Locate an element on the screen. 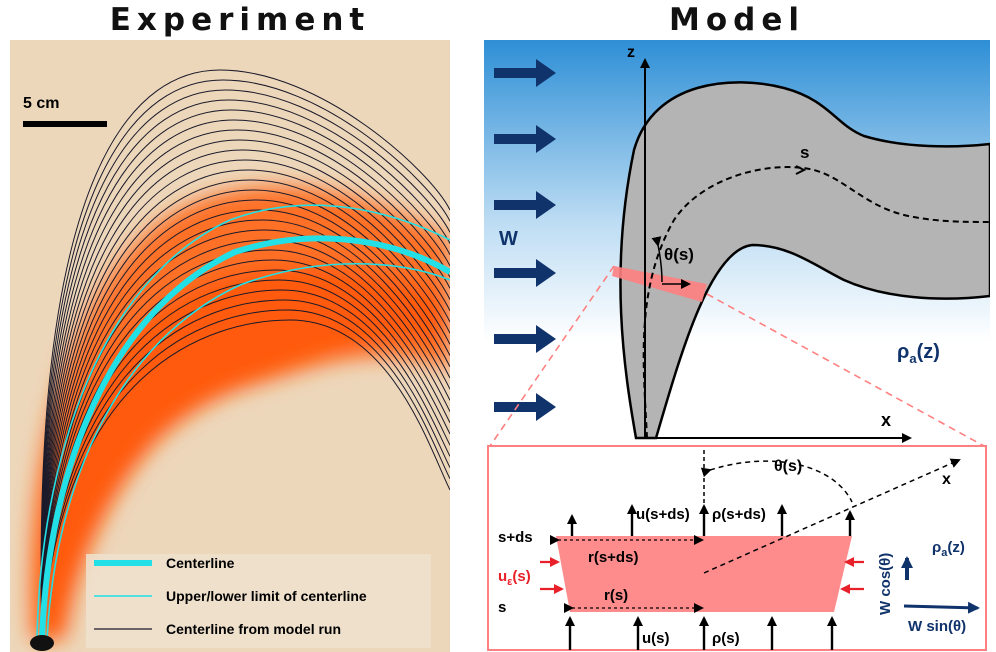 The width and height of the screenshot is (996, 652). label-s: s is located at coordinates (502, 607).